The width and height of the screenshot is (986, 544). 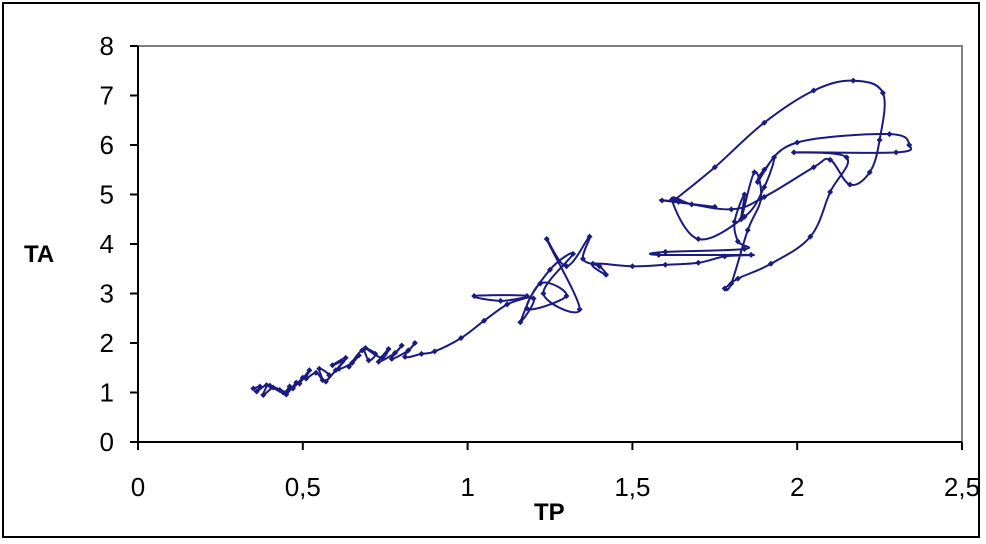 I want to click on x-tick-label: 1,5, so click(x=632, y=487).